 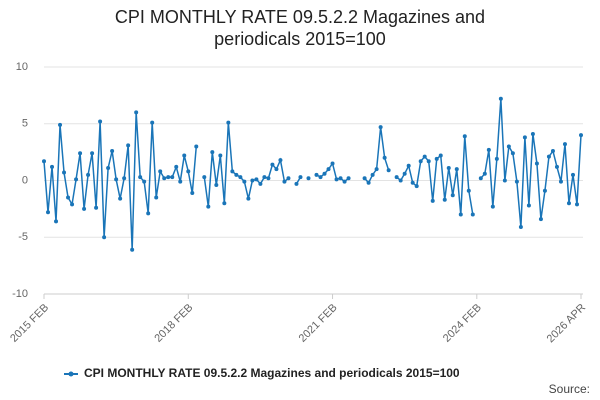 I want to click on x-tick-label: 2021 FEB, so click(x=318, y=323).